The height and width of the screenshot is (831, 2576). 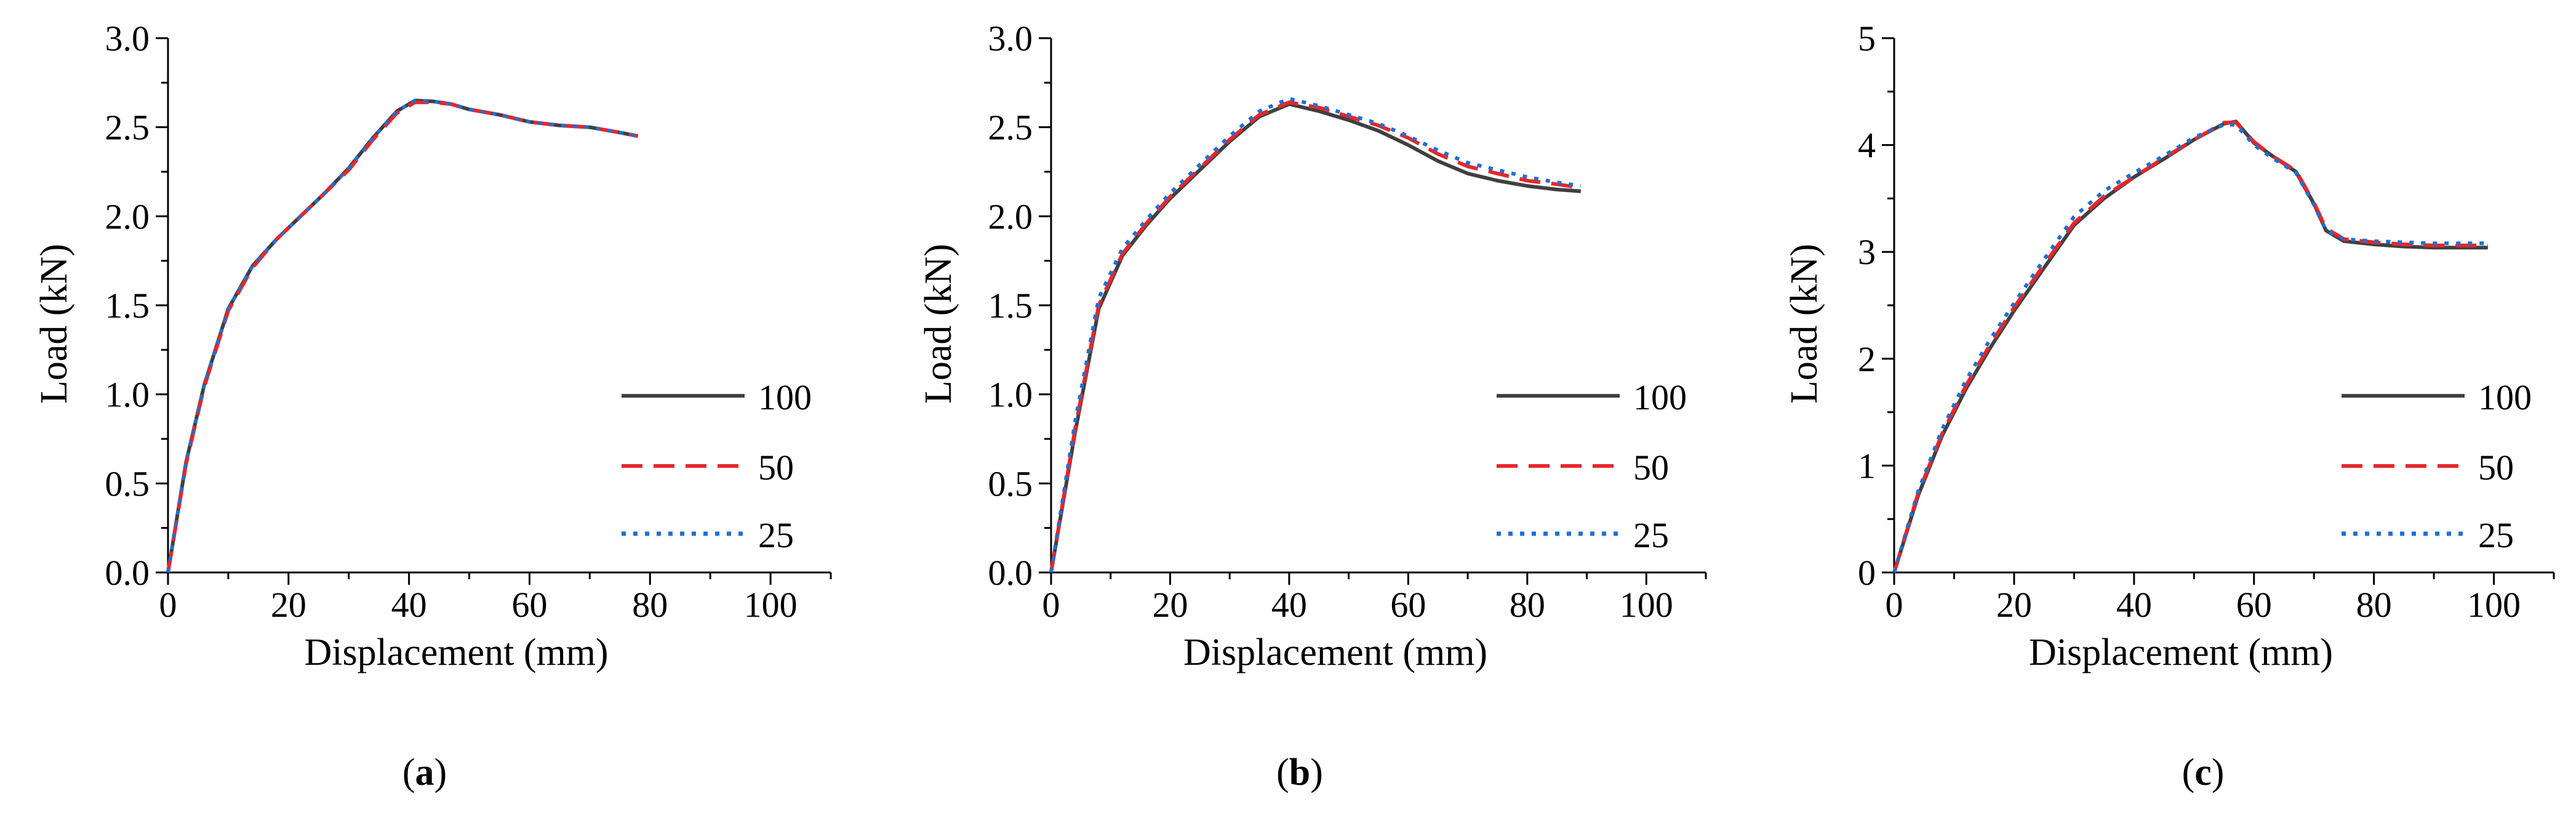 What do you see at coordinates (1867, 146) in the screenshot?
I see `y-tick-label: 4` at bounding box center [1867, 146].